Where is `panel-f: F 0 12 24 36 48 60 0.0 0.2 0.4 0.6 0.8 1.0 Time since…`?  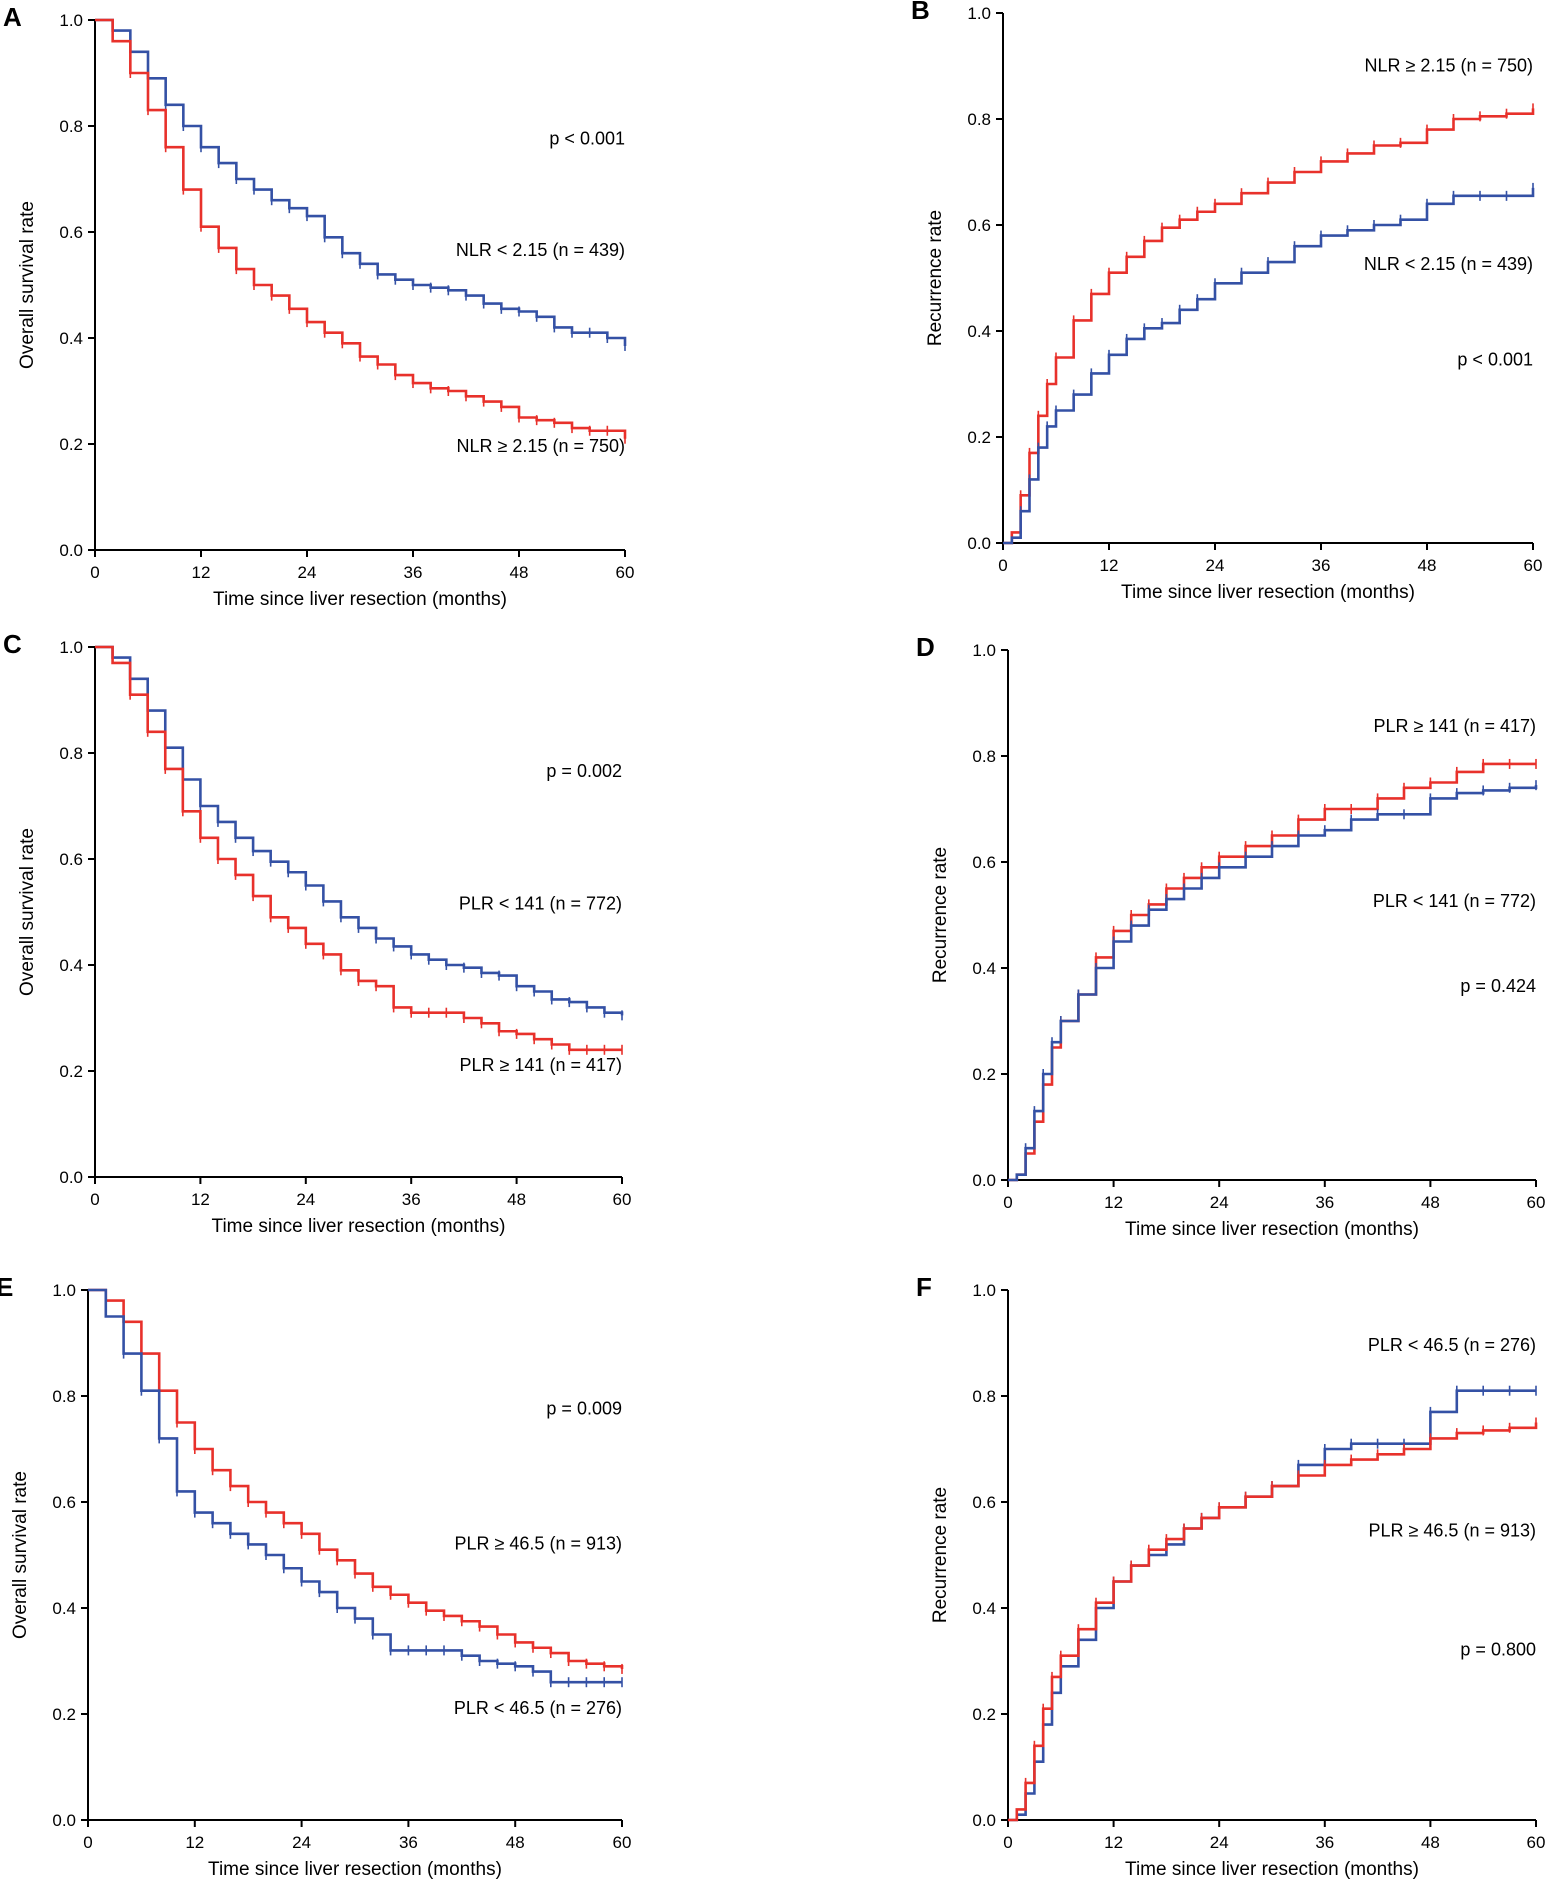 panel-f: F 0 12 24 36 48 60 0.0 0.2 0.4 0.6 0.8 1.0 Time since… is located at coordinates (1230, 1576).